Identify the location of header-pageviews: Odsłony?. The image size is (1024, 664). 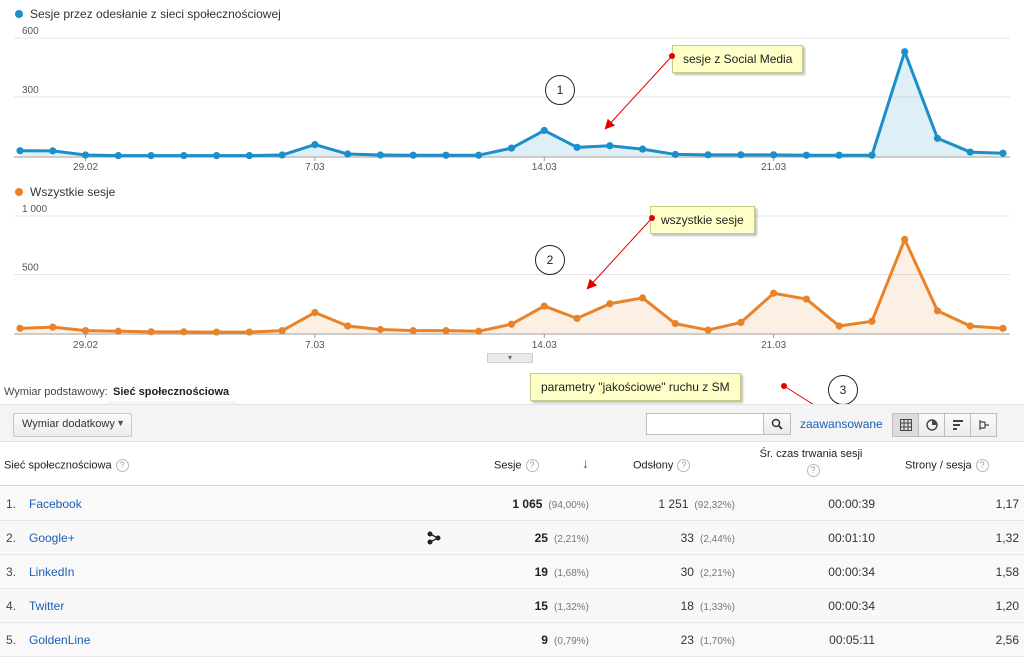
(662, 465).